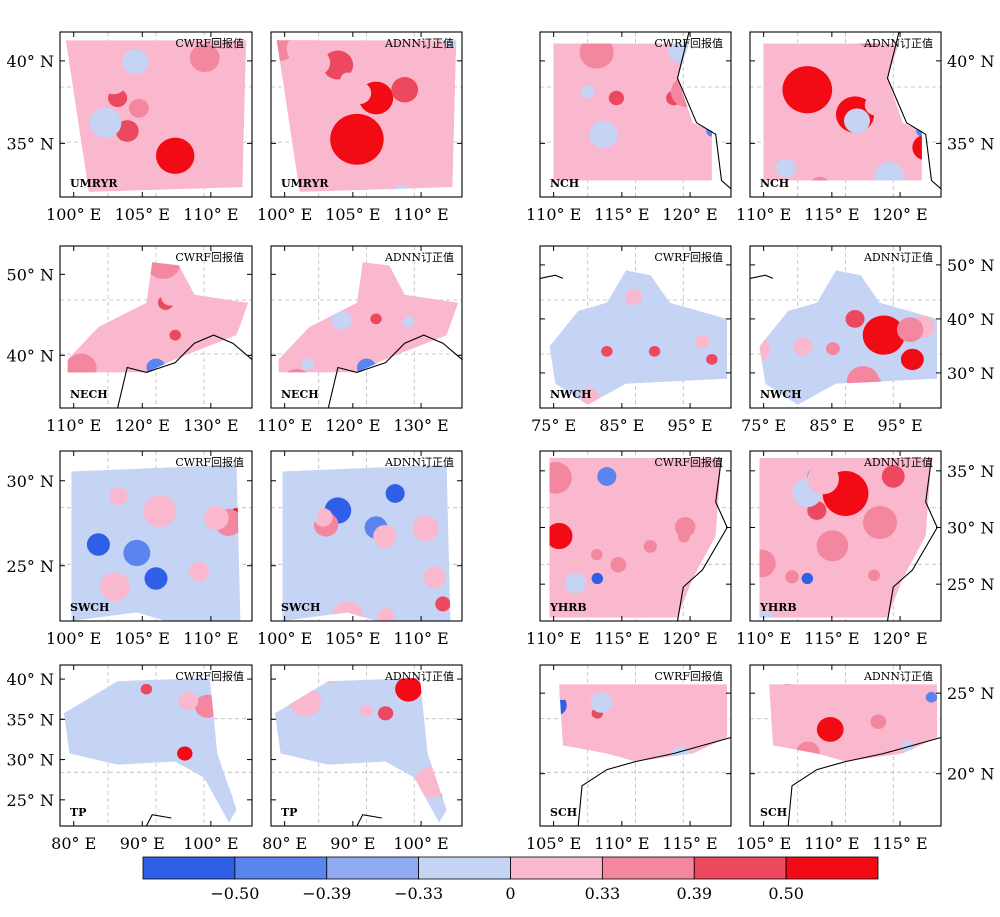  What do you see at coordinates (621, 425) in the screenshot?
I see `x-tick-label: 85° E` at bounding box center [621, 425].